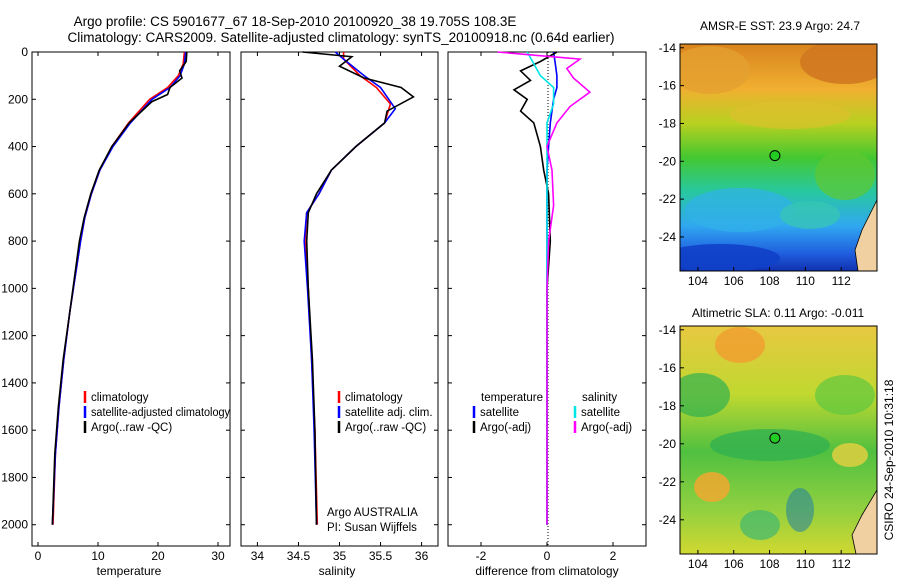 The height and width of the screenshot is (580, 900). Describe the element at coordinates (372, 513) in the screenshot. I see `float-owner-annotation: Argo AUSTRALIA` at that location.